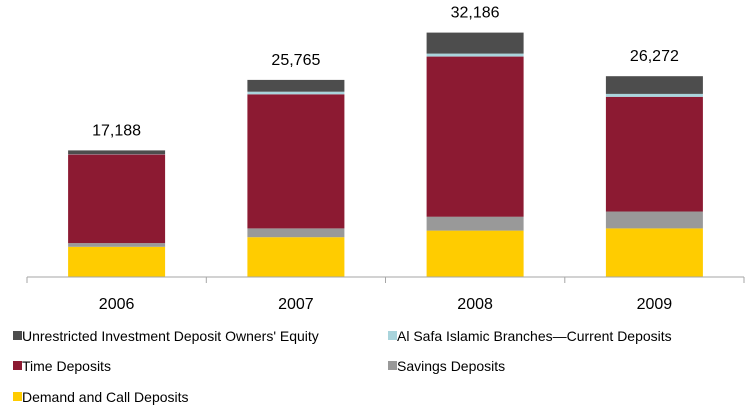  Describe the element at coordinates (392, 365) in the screenshot. I see `legend-swatch-savings-deposits` at that location.